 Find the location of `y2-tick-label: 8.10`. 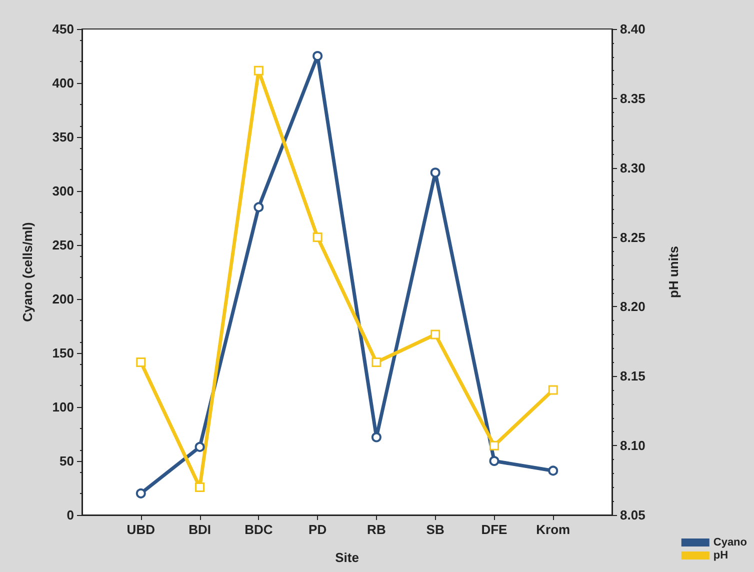

y2-tick-label: 8.10 is located at coordinates (633, 446).